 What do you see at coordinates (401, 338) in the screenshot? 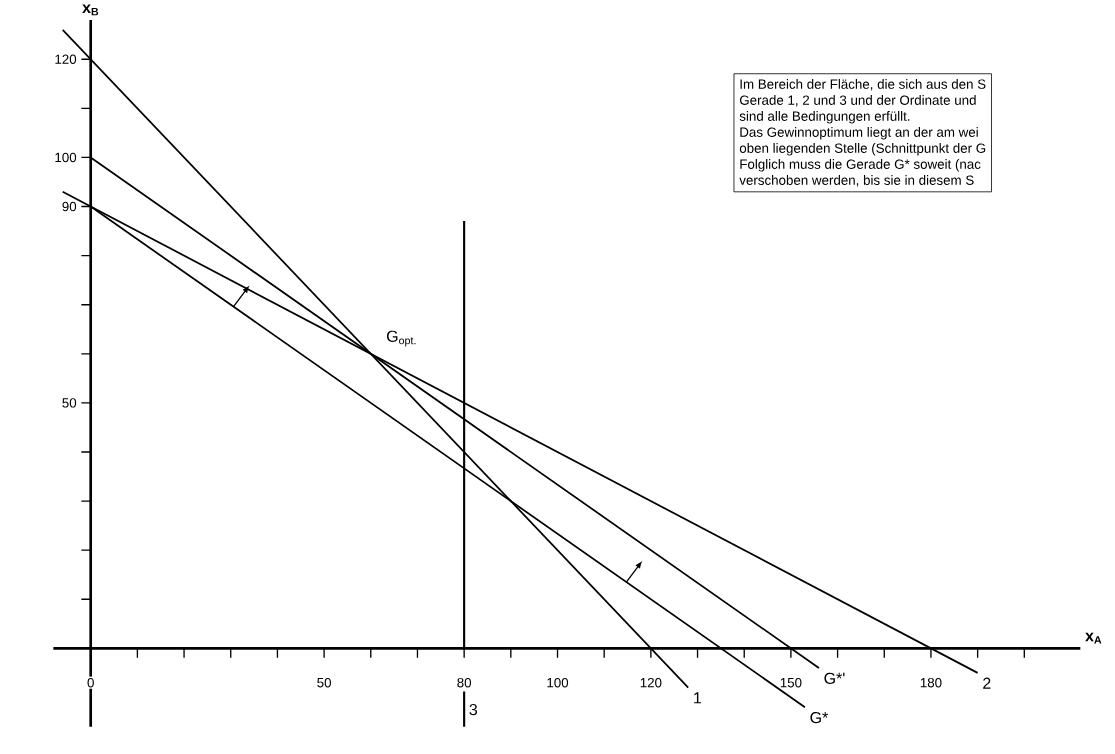
I see `annotation: G$_{opt.}$` at bounding box center [401, 338].